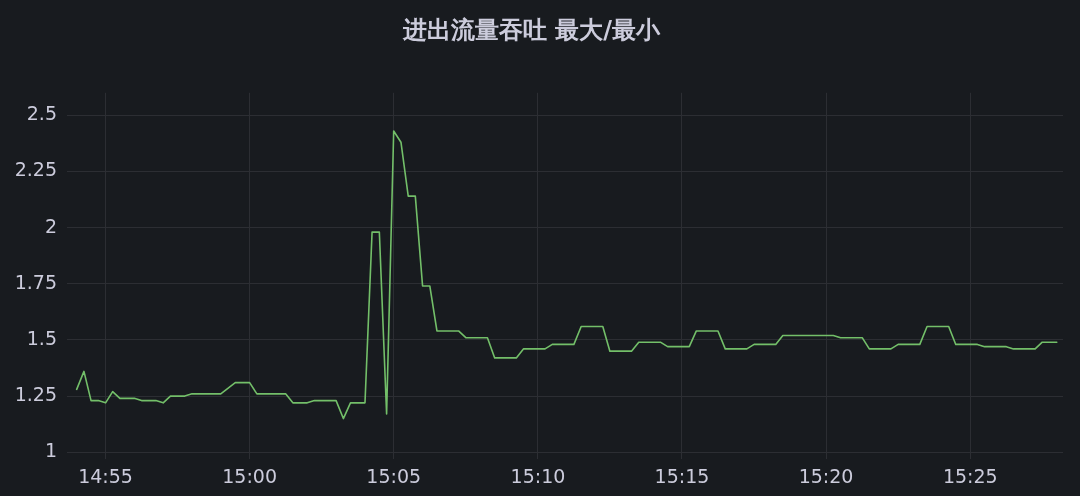 This screenshot has width=1080, height=496. What do you see at coordinates (826, 476) in the screenshot?
I see `x-tick-label: 15:20` at bounding box center [826, 476].